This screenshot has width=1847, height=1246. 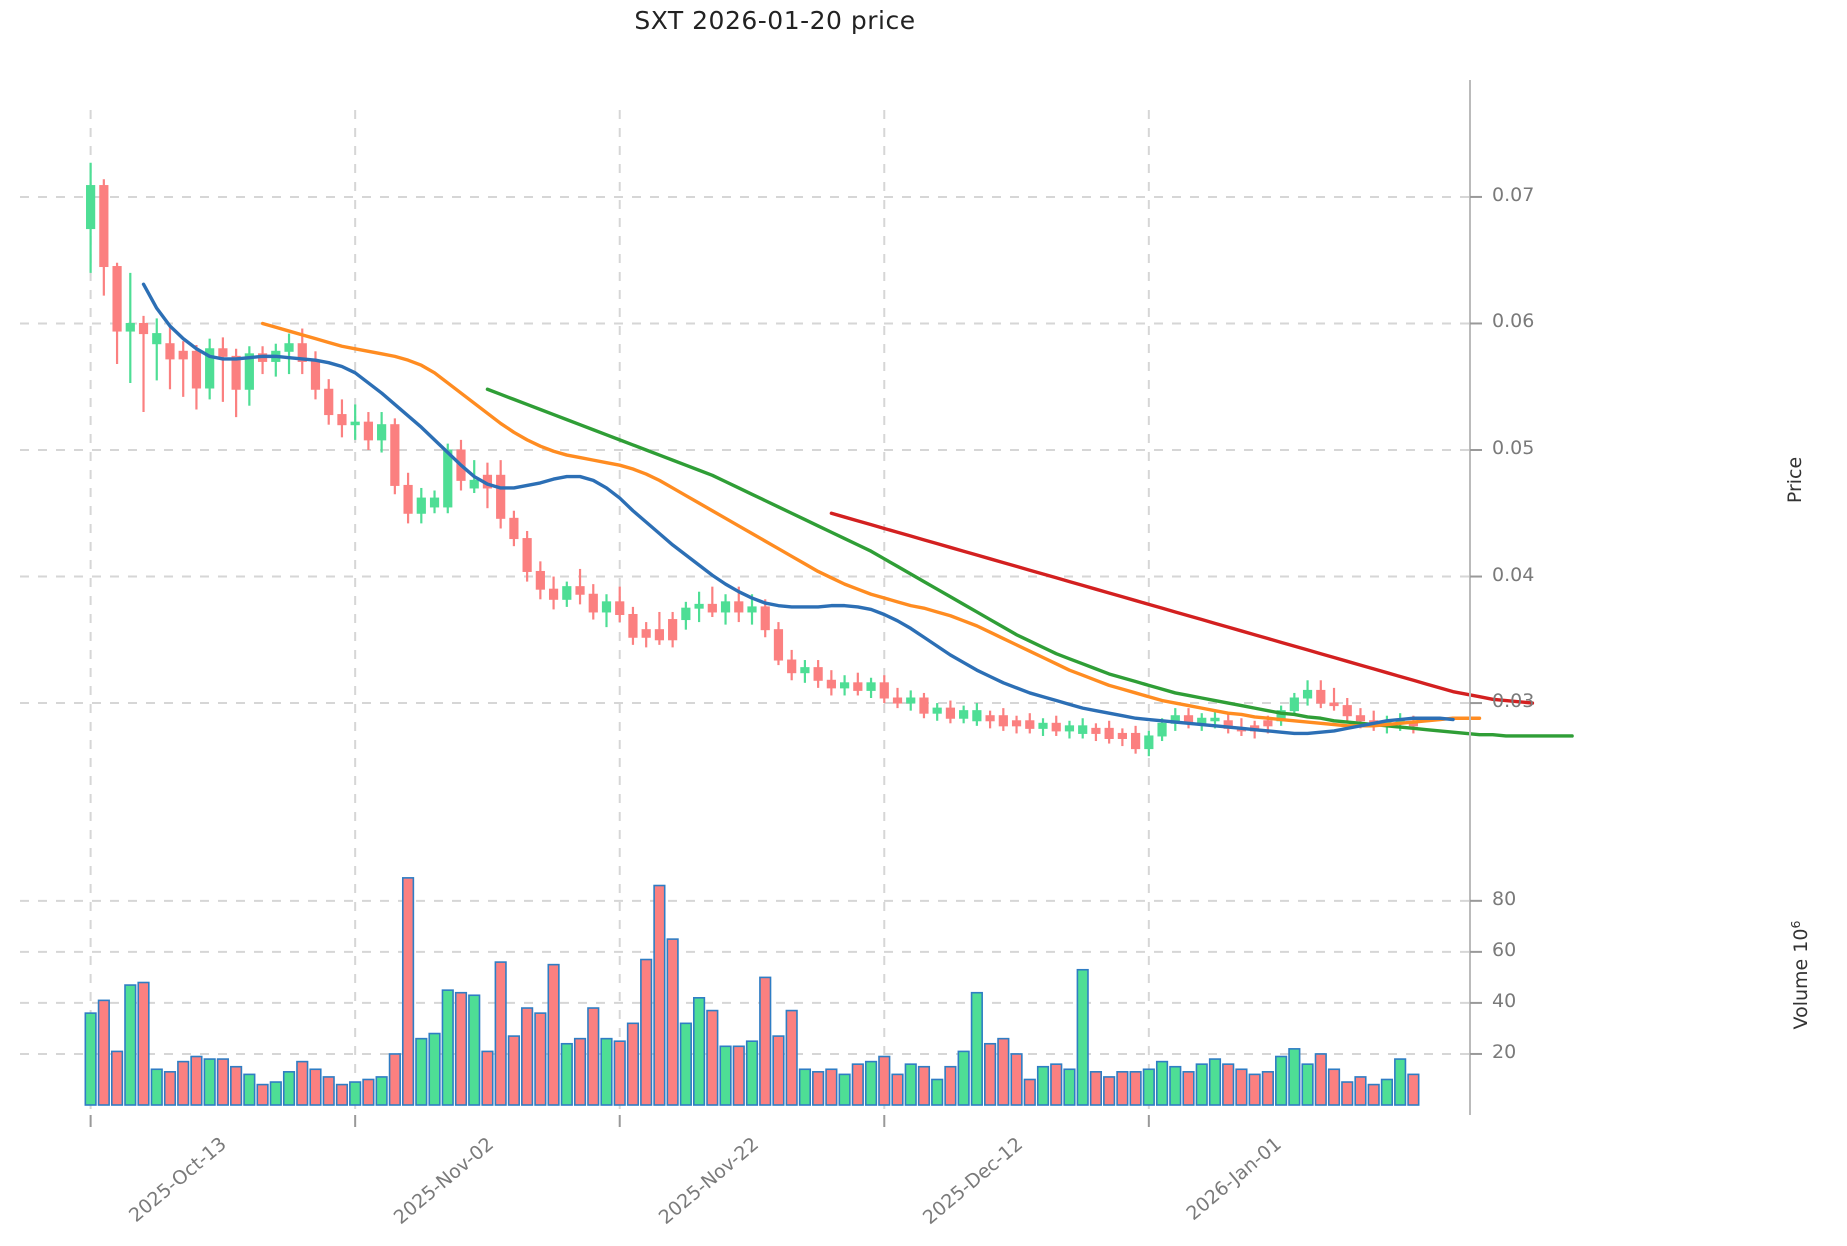 What do you see at coordinates (1504, 949) in the screenshot?
I see `volume-tick-label-1: 60` at bounding box center [1504, 949].